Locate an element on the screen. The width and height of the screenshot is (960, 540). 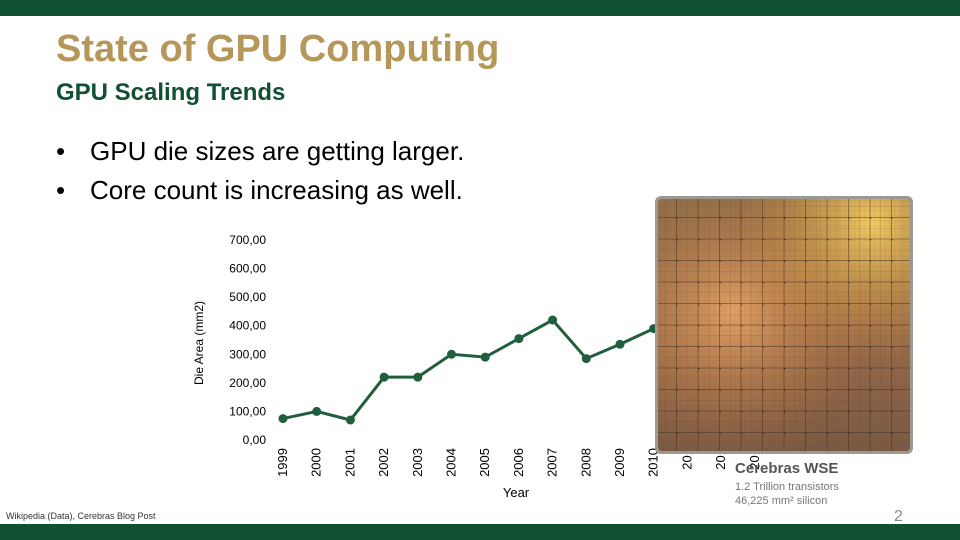
x-tick-label: 1999 is located at coordinates (282, 462).